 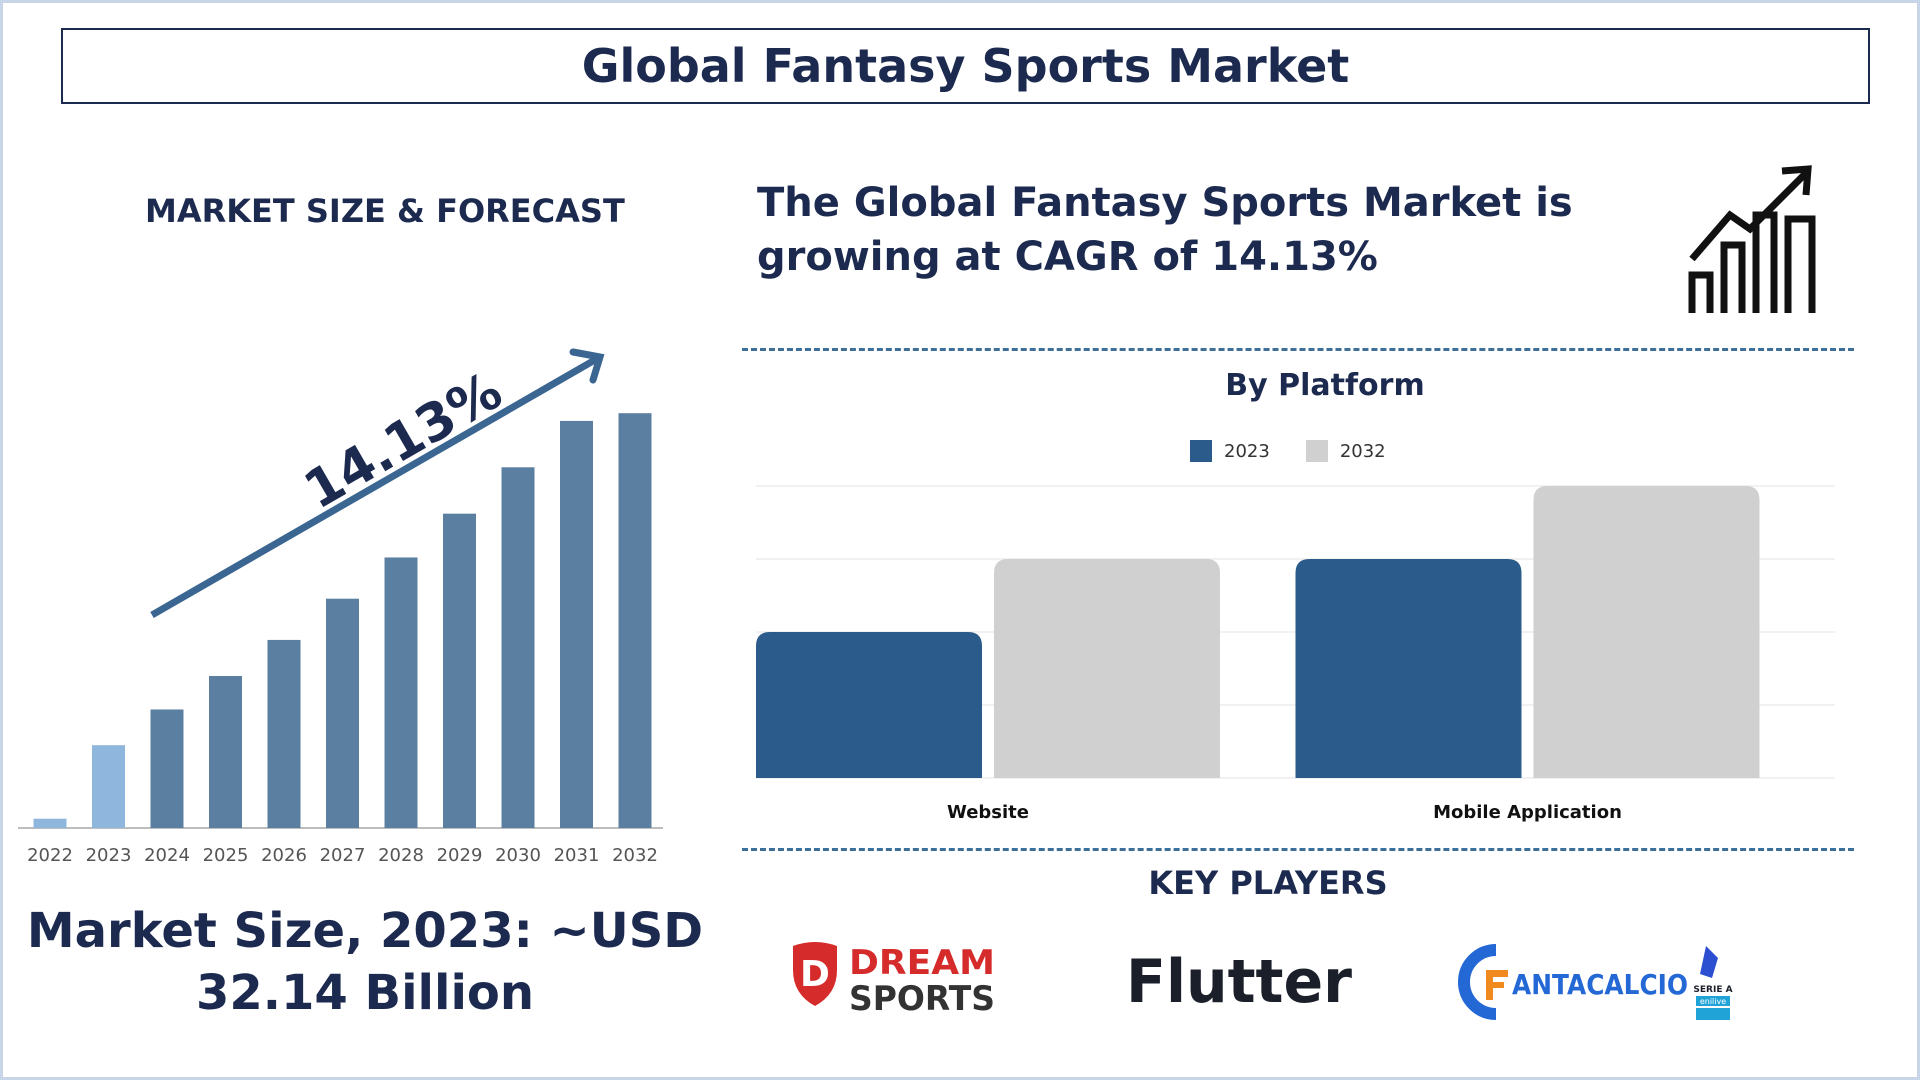 I want to click on cagr-annotation: 14.13%, so click(x=404, y=441).